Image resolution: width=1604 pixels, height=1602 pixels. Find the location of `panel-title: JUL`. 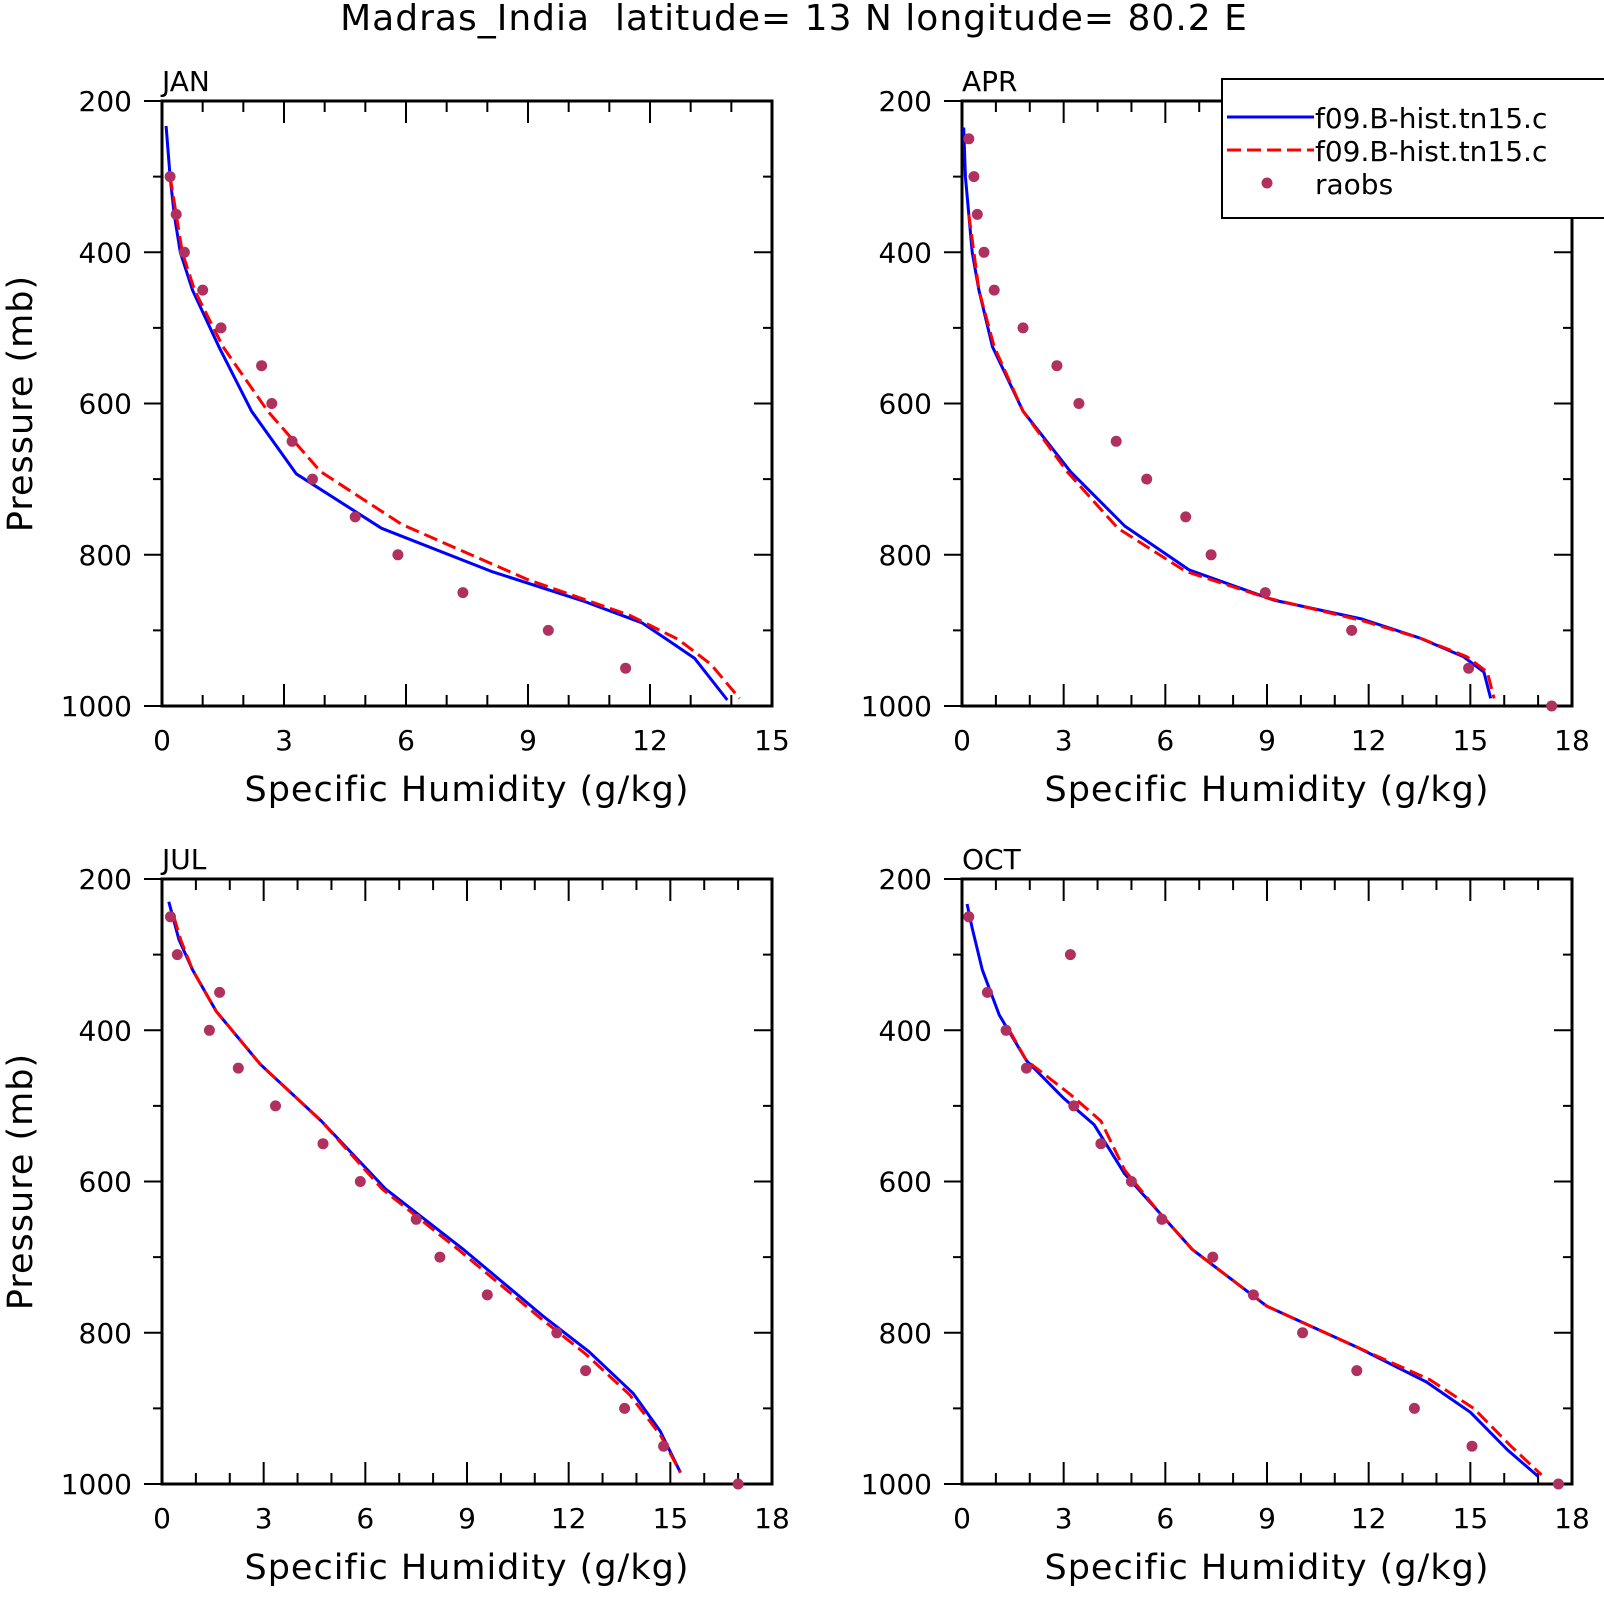

panel-title: JUL is located at coordinates (183, 859).